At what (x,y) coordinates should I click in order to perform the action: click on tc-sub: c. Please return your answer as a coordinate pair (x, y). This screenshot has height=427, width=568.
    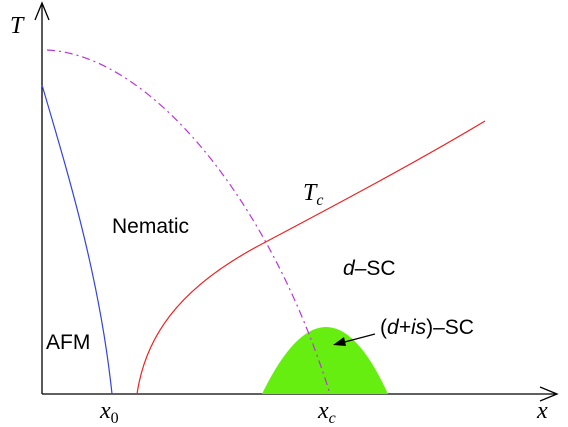
    Looking at the image, I should click on (319, 200).